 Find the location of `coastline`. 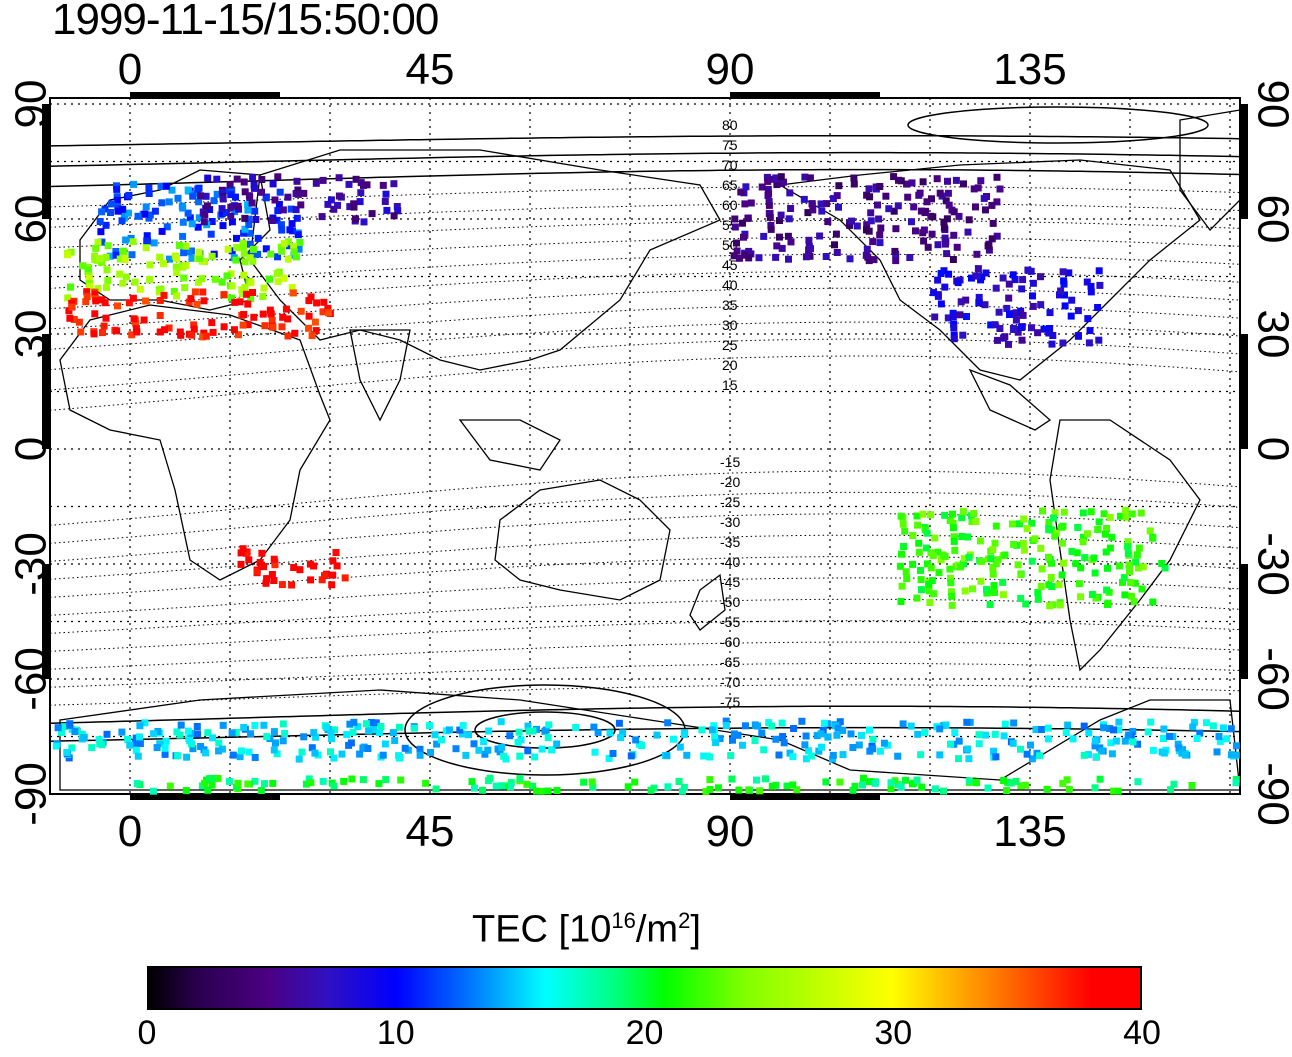

coastline is located at coordinates (1010, 399).